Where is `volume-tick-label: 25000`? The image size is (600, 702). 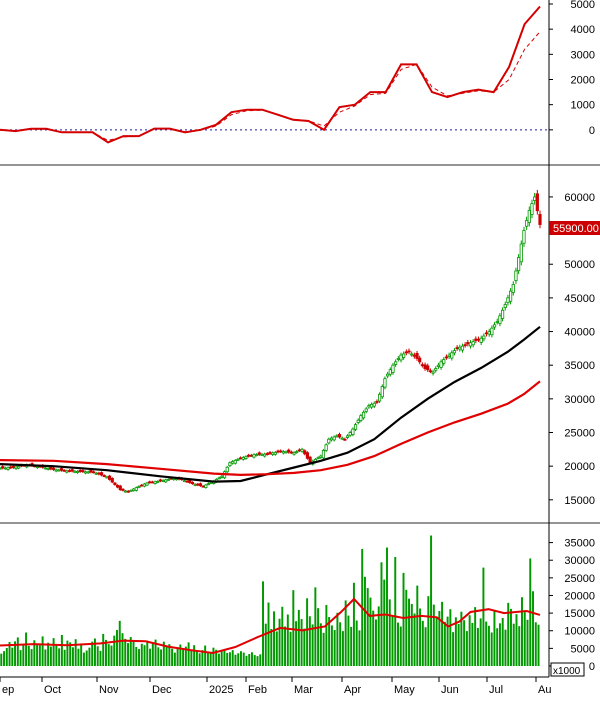
volume-tick-label: 25000 is located at coordinates (579, 579).